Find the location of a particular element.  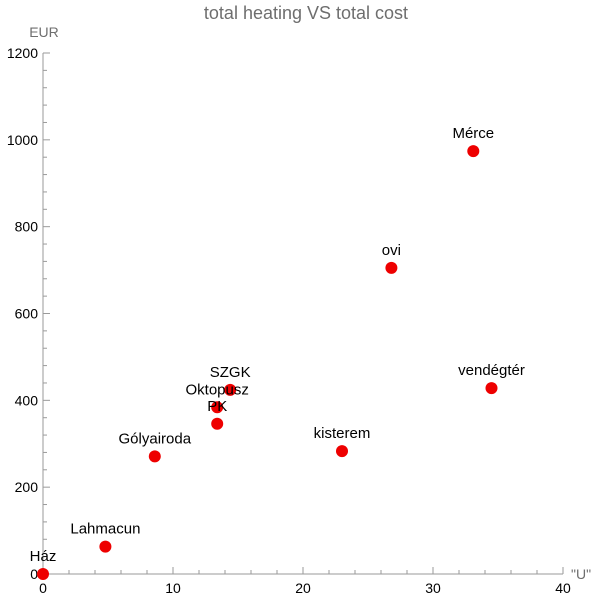

data-point-label: ovi is located at coordinates (391, 250).